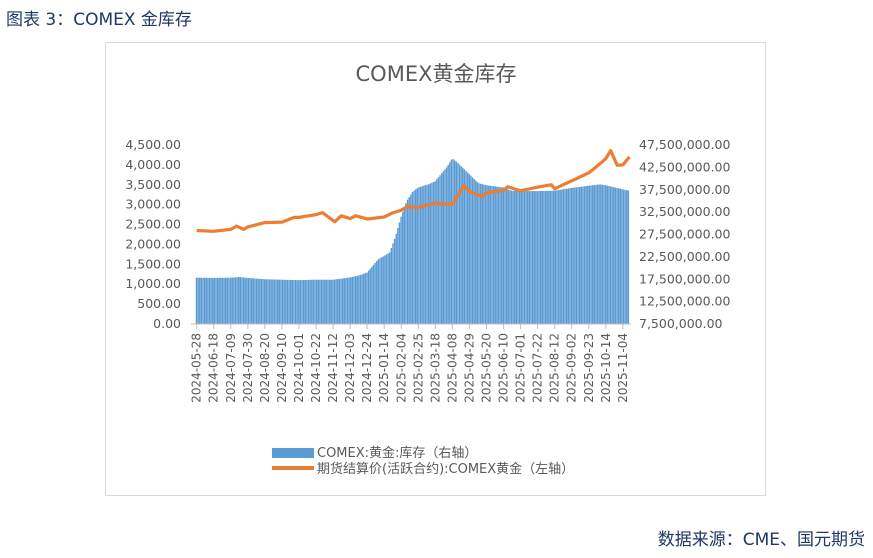  I want to click on legend-line-label: 期货结算价(活跃合约):COMEX黄金（左轴）, so click(445, 469).